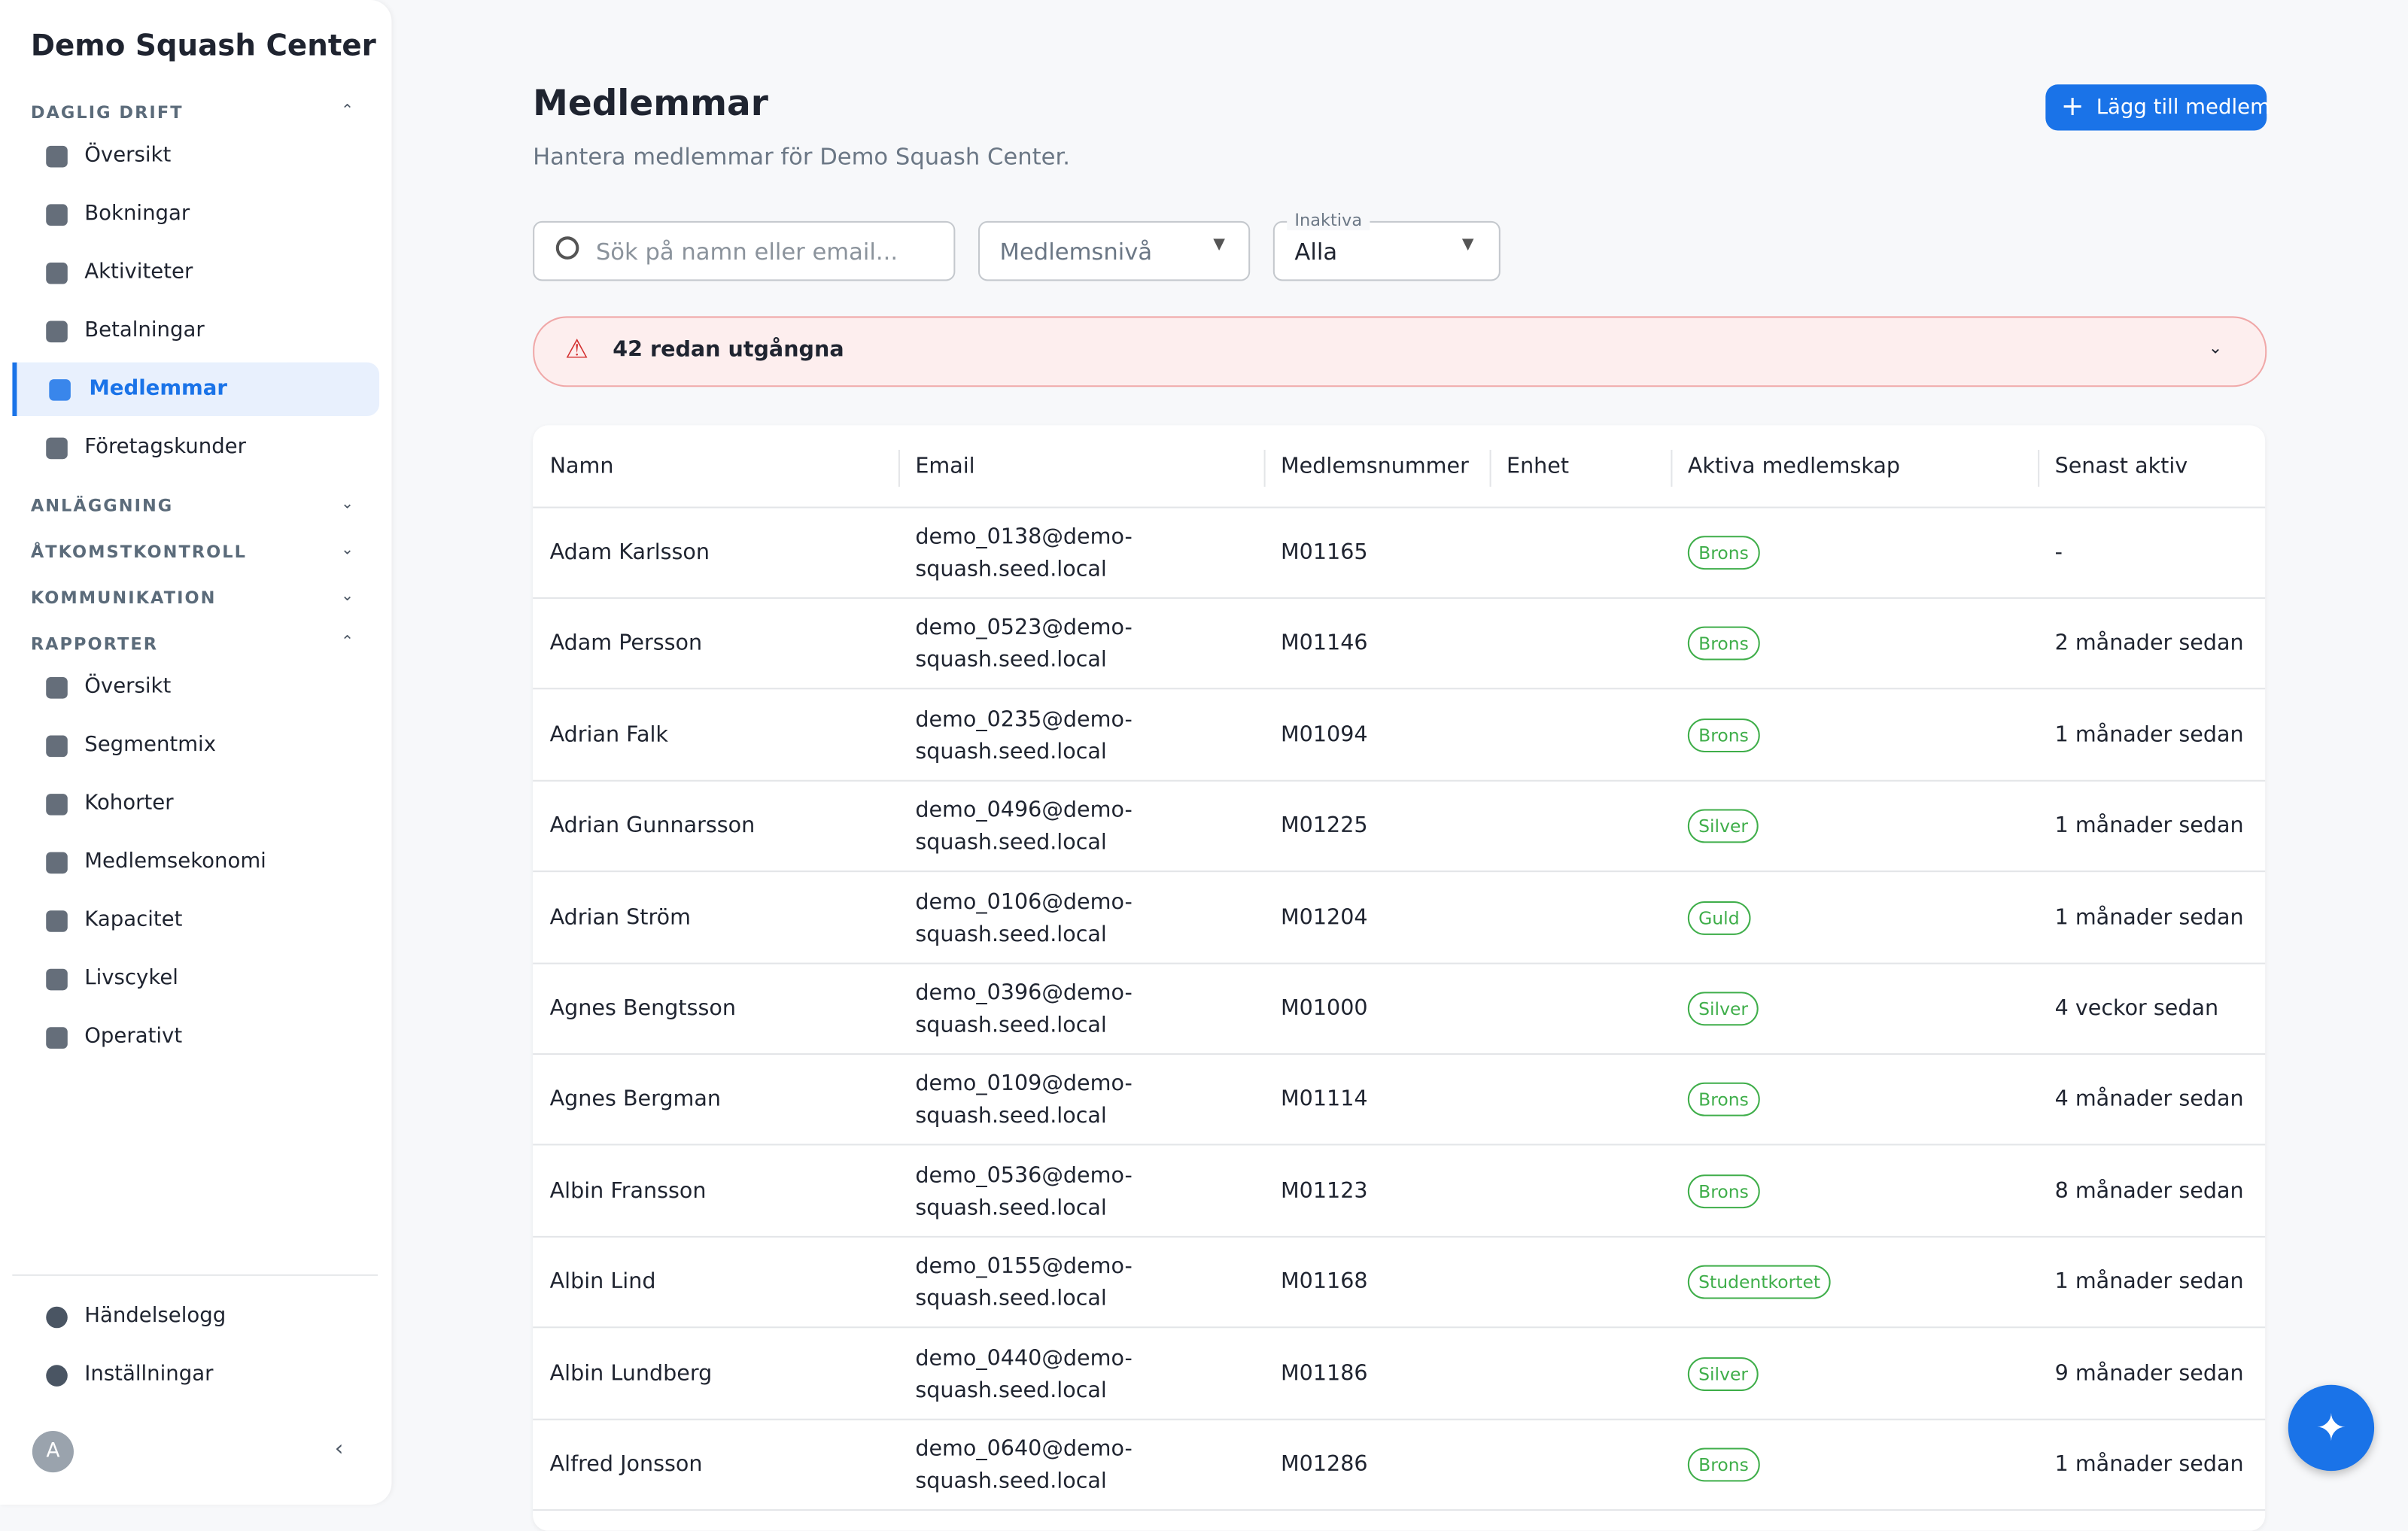 This screenshot has height=1531, width=2408. I want to click on add-member-label: Lägg till medlem, so click(2183, 108).